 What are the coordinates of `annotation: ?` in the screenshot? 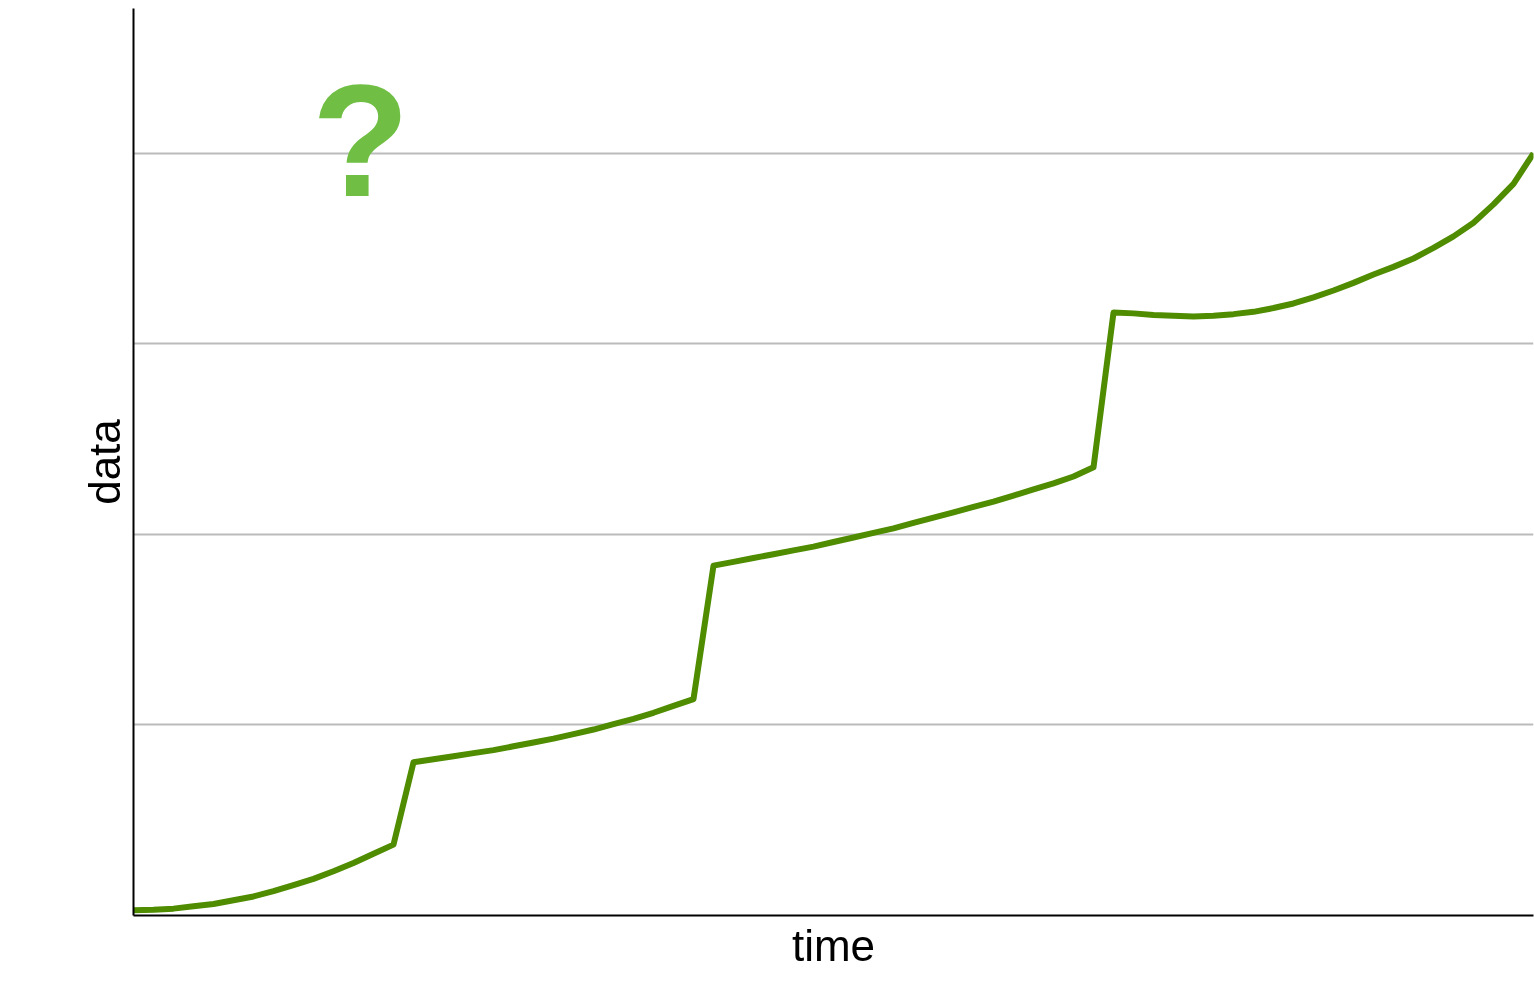 It's located at (360, 140).